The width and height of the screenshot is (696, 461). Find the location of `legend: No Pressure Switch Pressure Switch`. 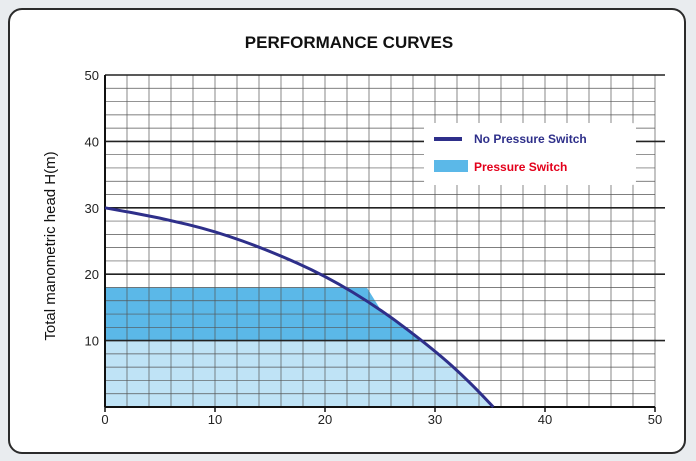

legend: No Pressure Switch Pressure Switch is located at coordinates (530, 154).